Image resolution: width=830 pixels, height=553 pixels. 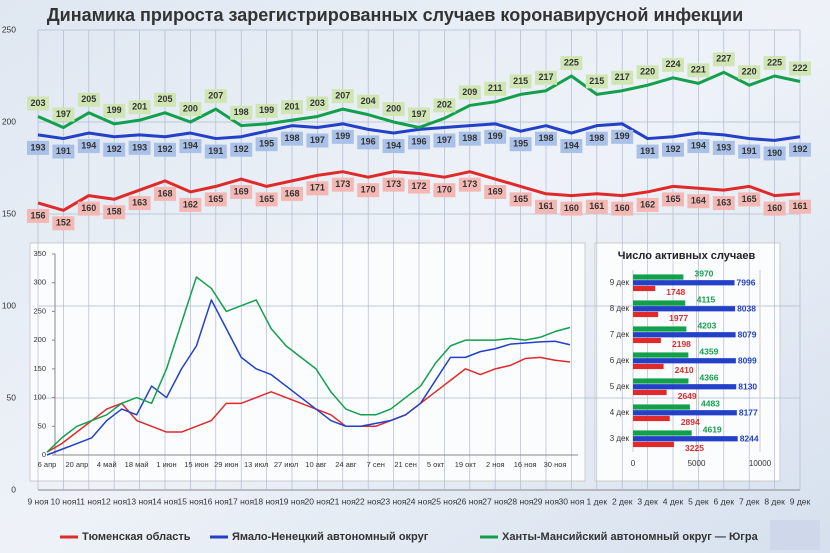 I want to click on chart-subtitle: Число активных случаев, so click(x=687, y=256).